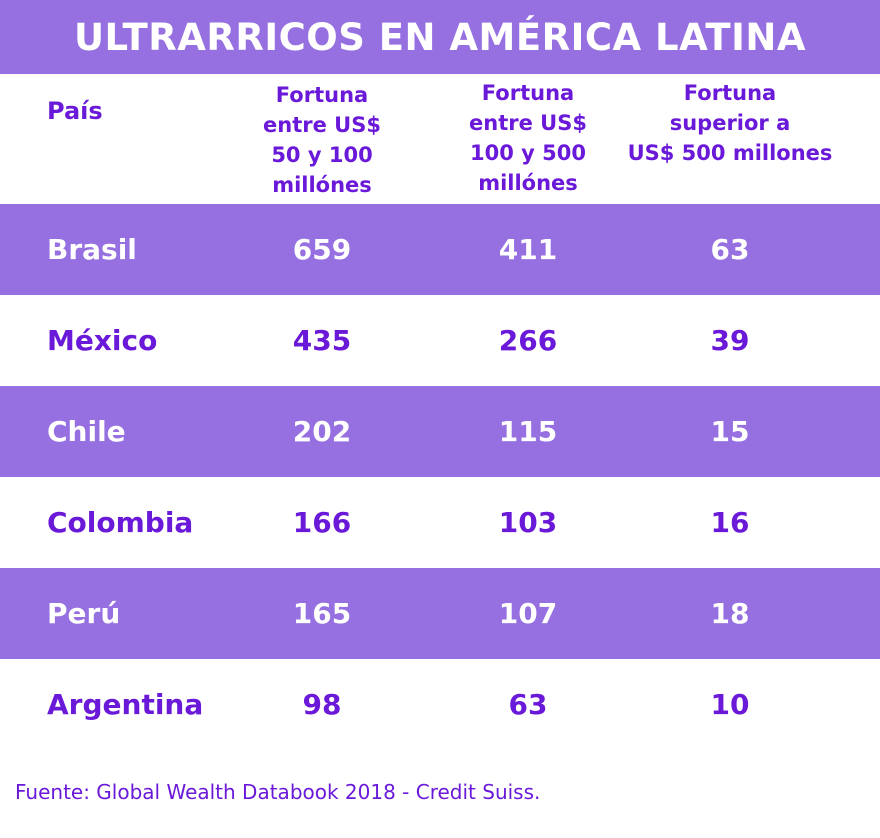 The width and height of the screenshot is (880, 838). What do you see at coordinates (322, 613) in the screenshot?
I see `value-cell-50-100: 165` at bounding box center [322, 613].